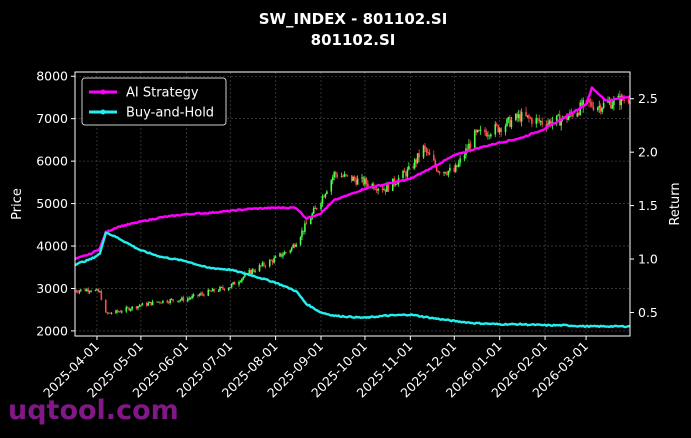  I want to click on legend-box, so click(154, 101).